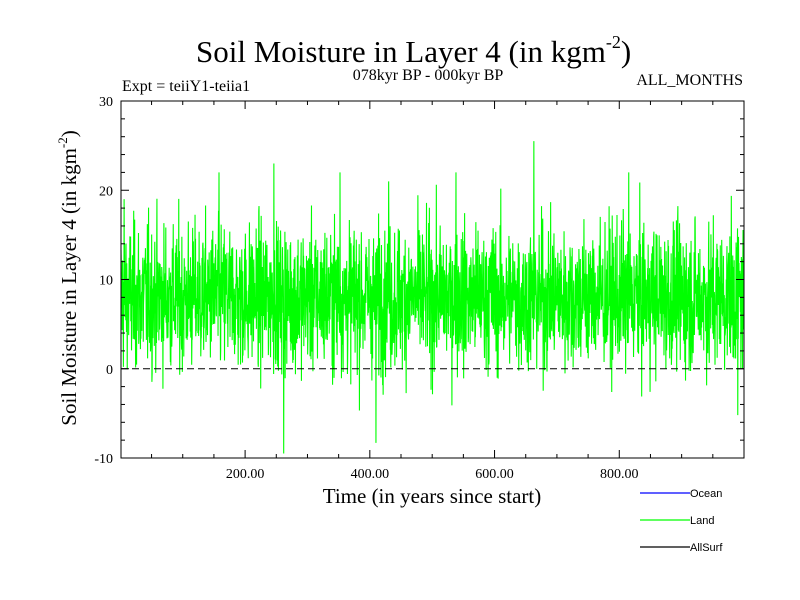 The height and width of the screenshot is (600, 800). What do you see at coordinates (706, 548) in the screenshot?
I see `legend-label-allsurf: AllSurf` at bounding box center [706, 548].